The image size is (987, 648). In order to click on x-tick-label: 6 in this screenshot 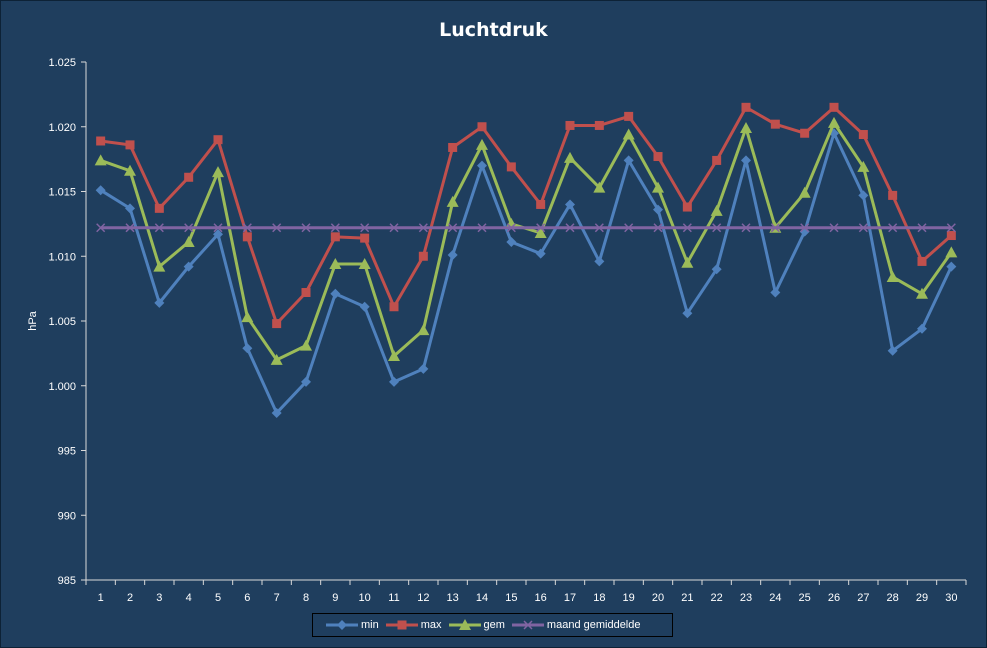, I will do `click(247, 598)`.